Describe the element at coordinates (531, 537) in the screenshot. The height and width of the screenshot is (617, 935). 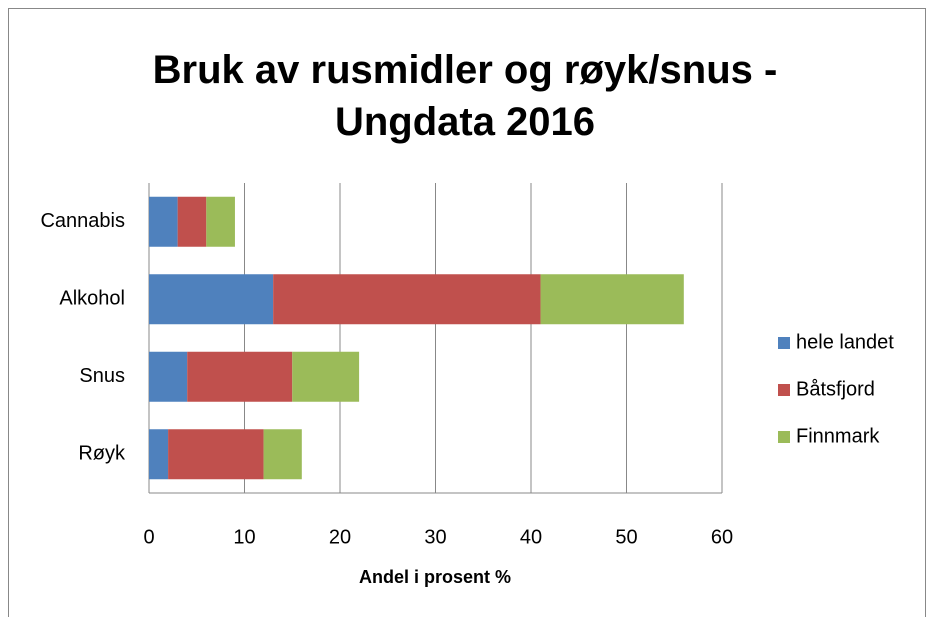
I see `x-tick-label: 40` at that location.